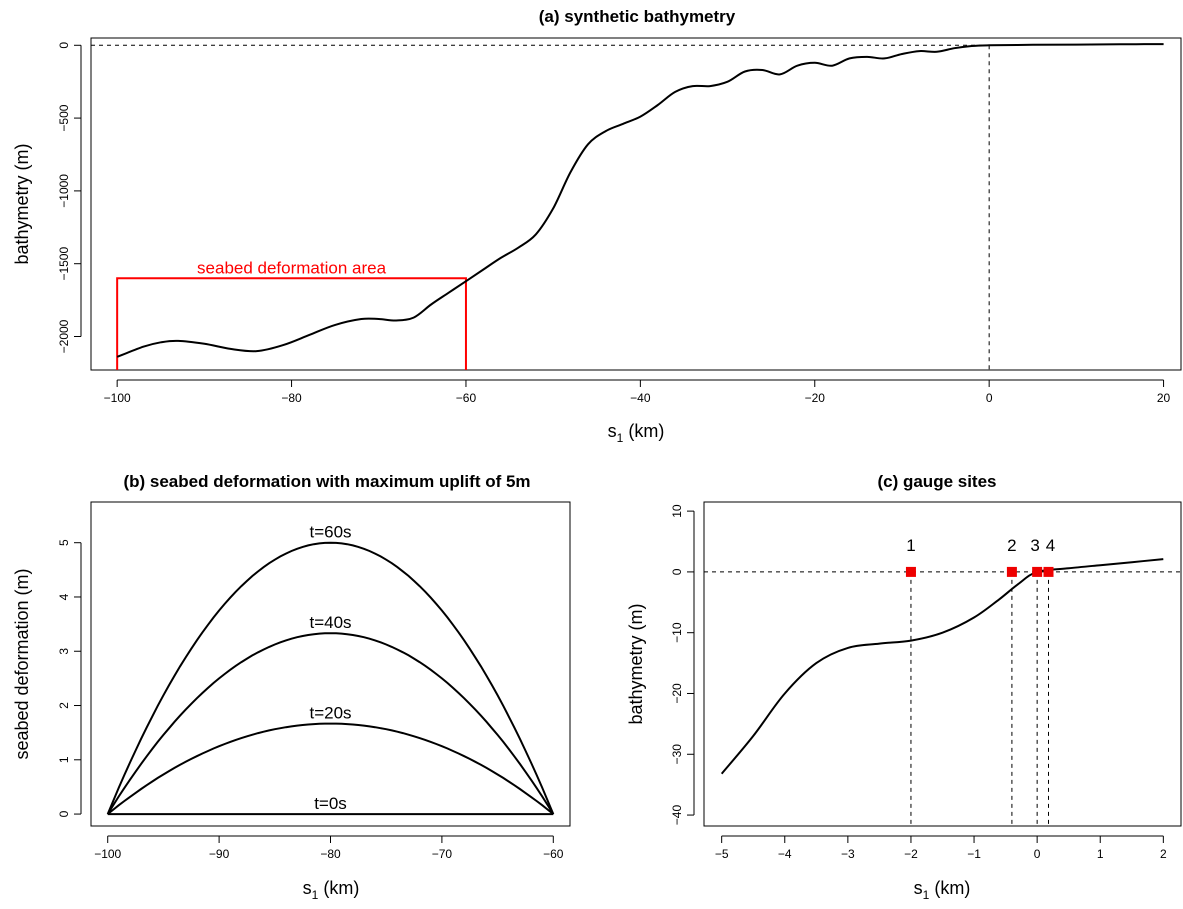 The image size is (1183, 909). What do you see at coordinates (640, 398) in the screenshot?
I see `panel-a-x-tick-label: −40` at bounding box center [640, 398].